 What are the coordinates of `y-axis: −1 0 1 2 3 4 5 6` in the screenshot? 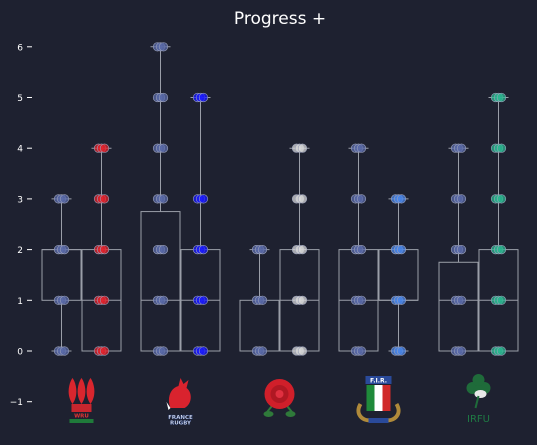 It's located at (21, 225).